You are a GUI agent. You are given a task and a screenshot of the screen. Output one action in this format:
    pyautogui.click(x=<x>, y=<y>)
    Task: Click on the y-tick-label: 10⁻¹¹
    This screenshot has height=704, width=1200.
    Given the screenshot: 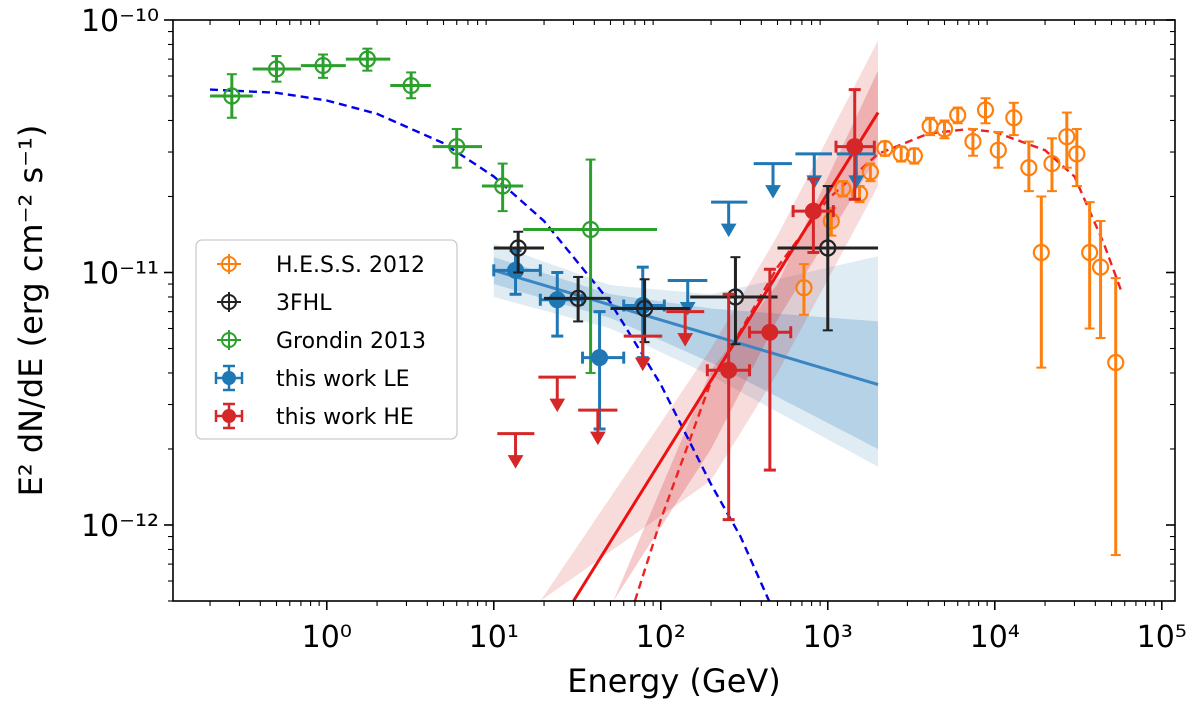 What is the action you would take?
    pyautogui.click(x=120, y=273)
    